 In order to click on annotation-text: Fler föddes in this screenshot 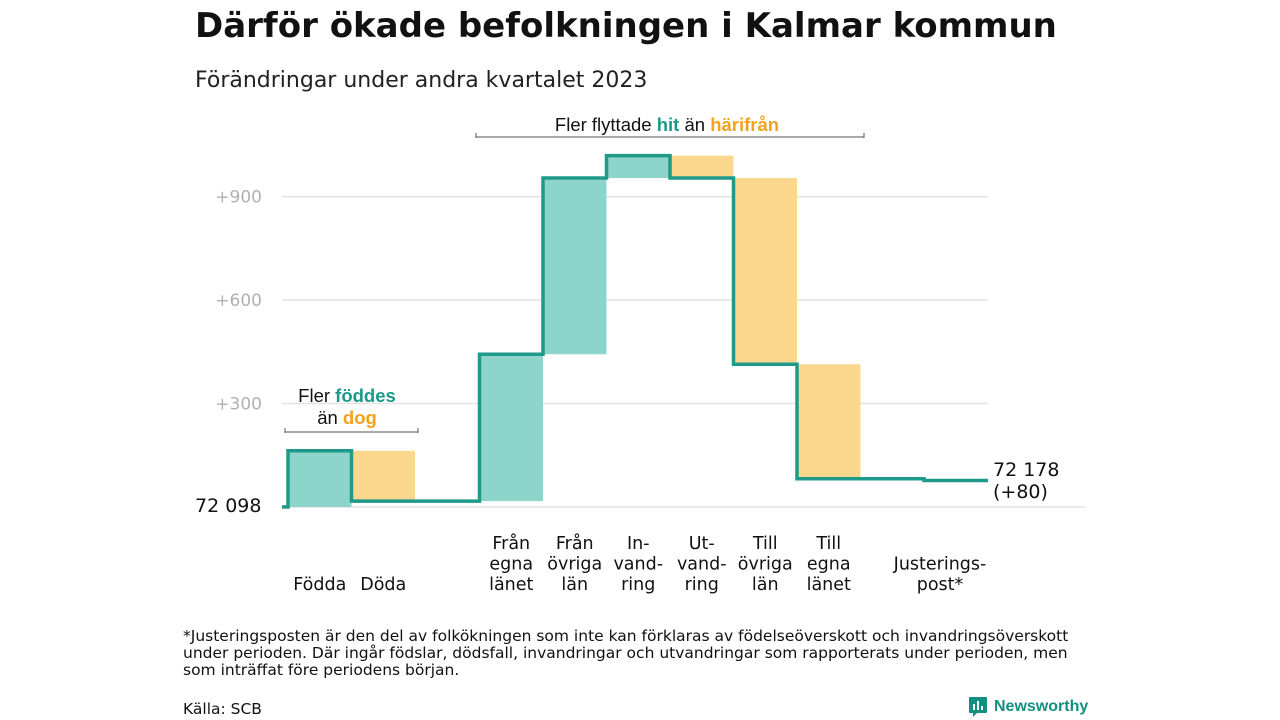, I will do `click(347, 395)`.